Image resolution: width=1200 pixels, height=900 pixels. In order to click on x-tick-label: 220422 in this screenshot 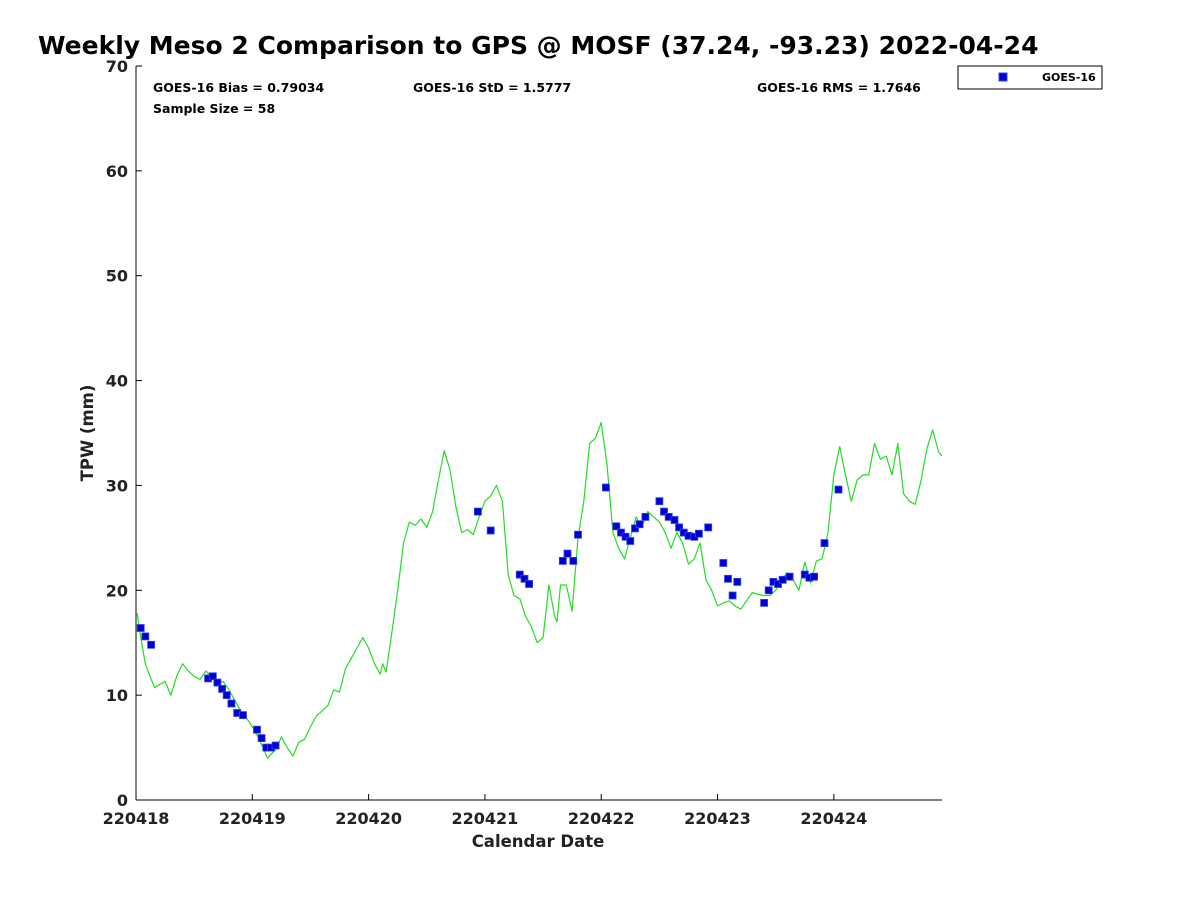, I will do `click(601, 818)`.